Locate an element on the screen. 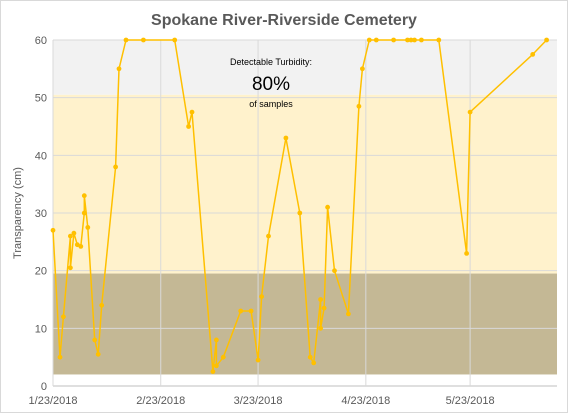 This screenshot has width=568, height=413. y-axis: 0 10 20 30 40 50 60 is located at coordinates (41, 214).